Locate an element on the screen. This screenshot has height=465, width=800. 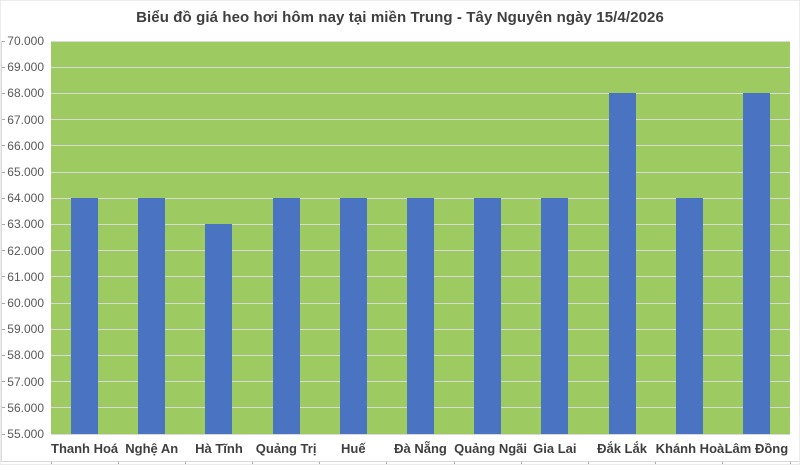
y-axis-label: 60.000 is located at coordinates (25, 303).